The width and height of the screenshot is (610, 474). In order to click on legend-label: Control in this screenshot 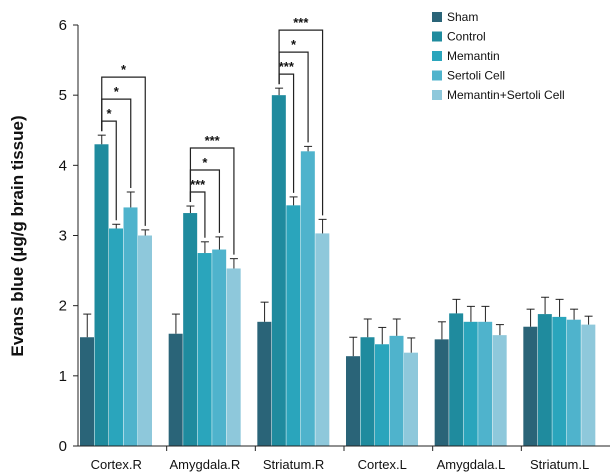, I will do `click(466, 37)`.